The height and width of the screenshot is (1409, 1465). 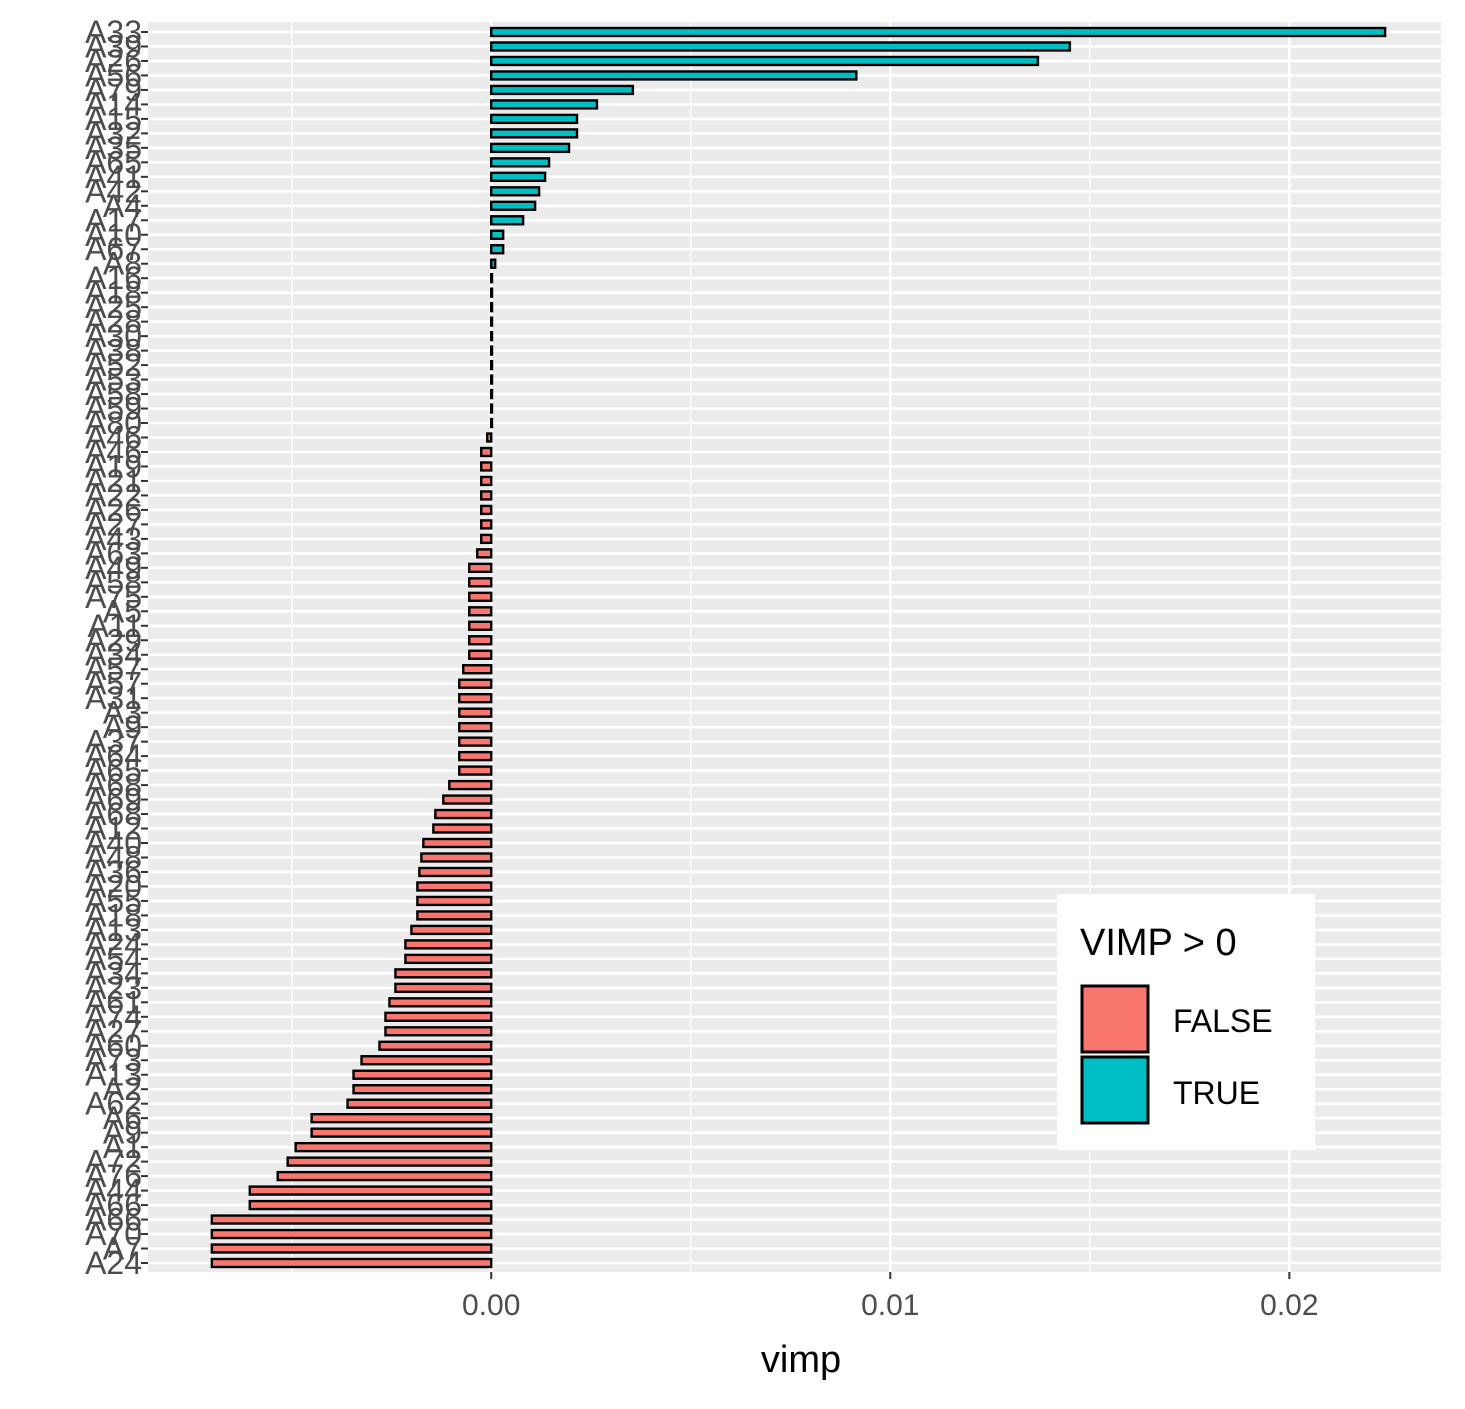 I want to click on bar-A73, so click(x=426, y=1060).